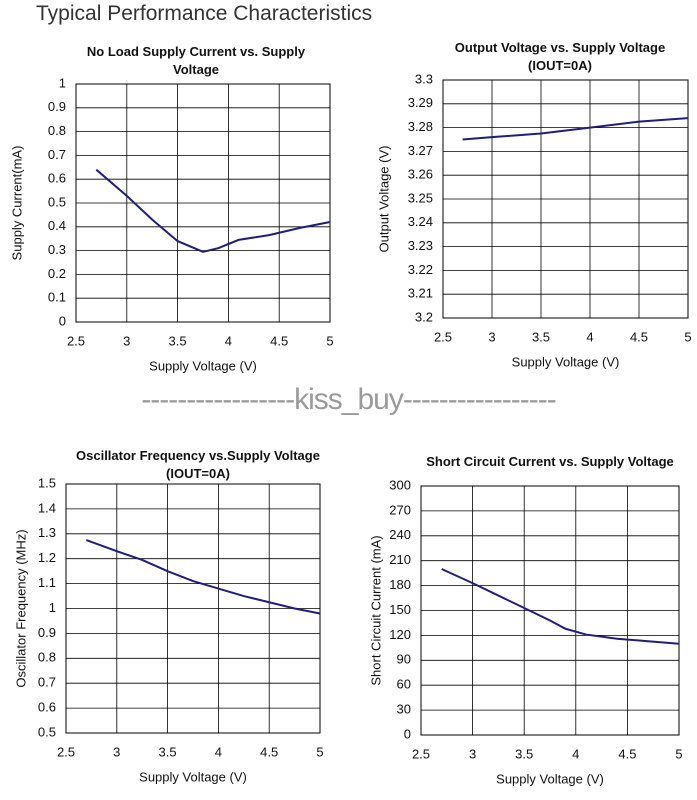 This screenshot has width=697, height=800. I want to click on chart-title: Short Circuit Current vs. Supply Voltage, so click(550, 461).